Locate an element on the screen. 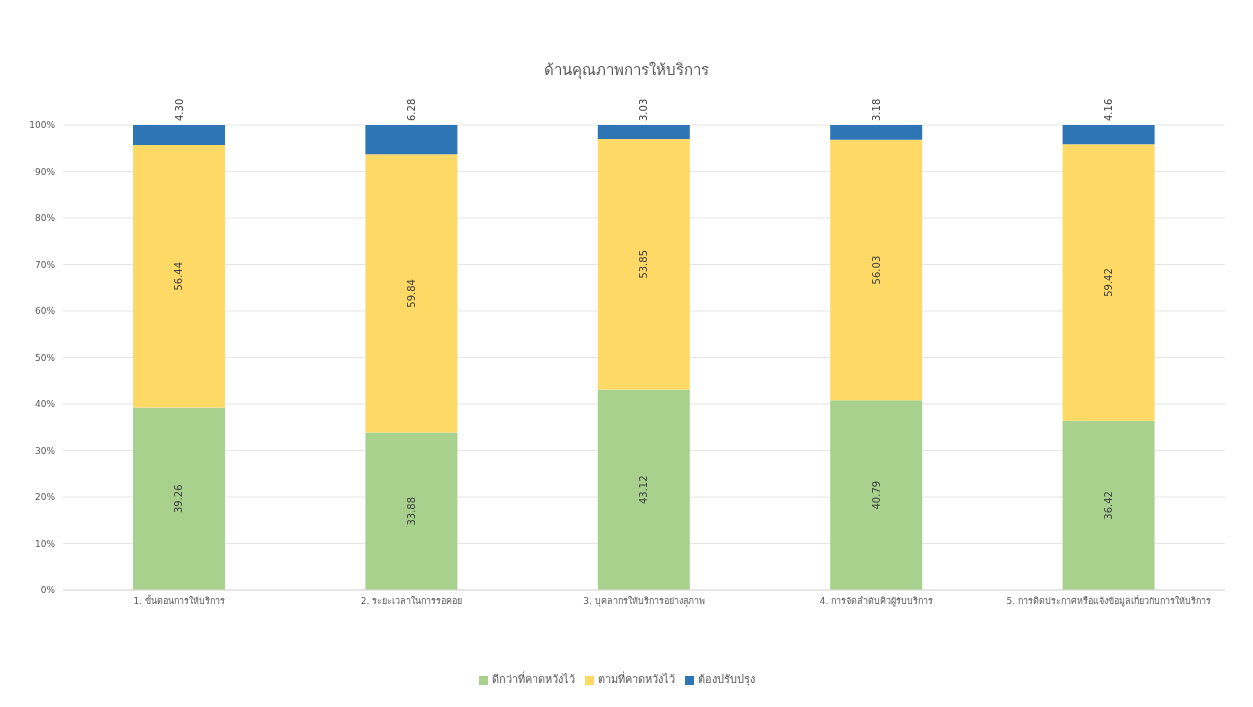  data-label: 3.03 is located at coordinates (644, 109).